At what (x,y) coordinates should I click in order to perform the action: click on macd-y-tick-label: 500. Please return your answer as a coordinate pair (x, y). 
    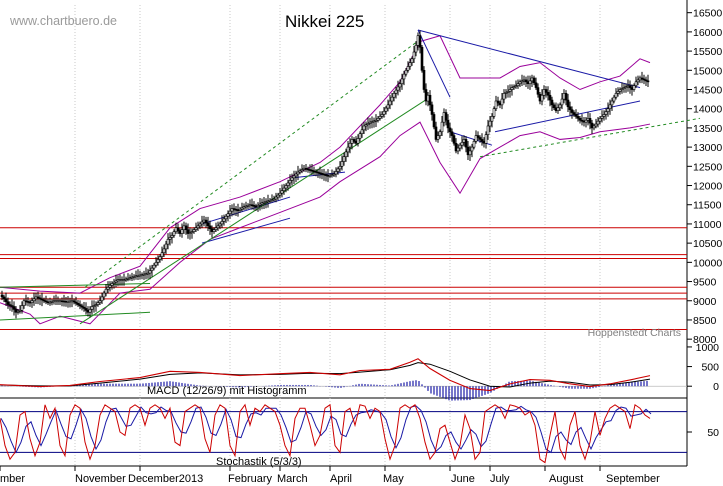
    Looking at the image, I should click on (710, 368).